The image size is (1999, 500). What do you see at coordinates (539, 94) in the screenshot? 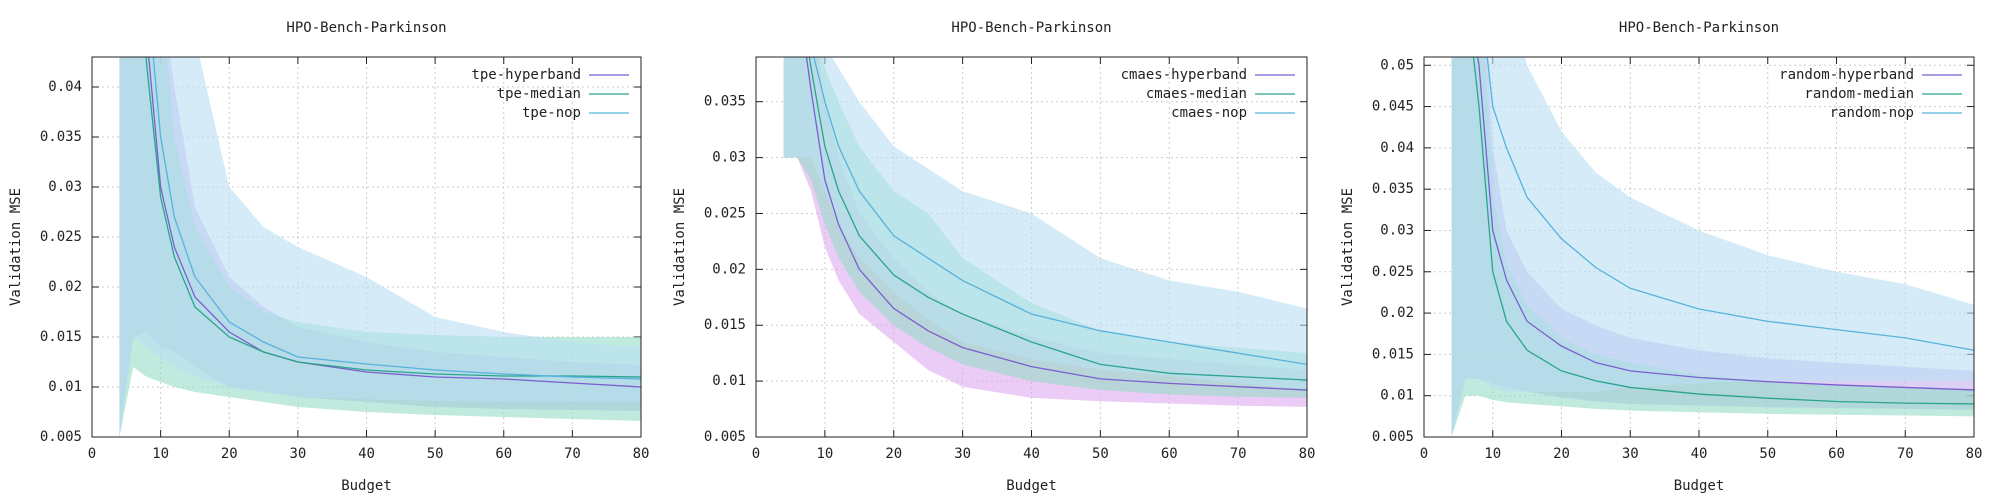
I see `legend-label: tpe-median` at bounding box center [539, 94].